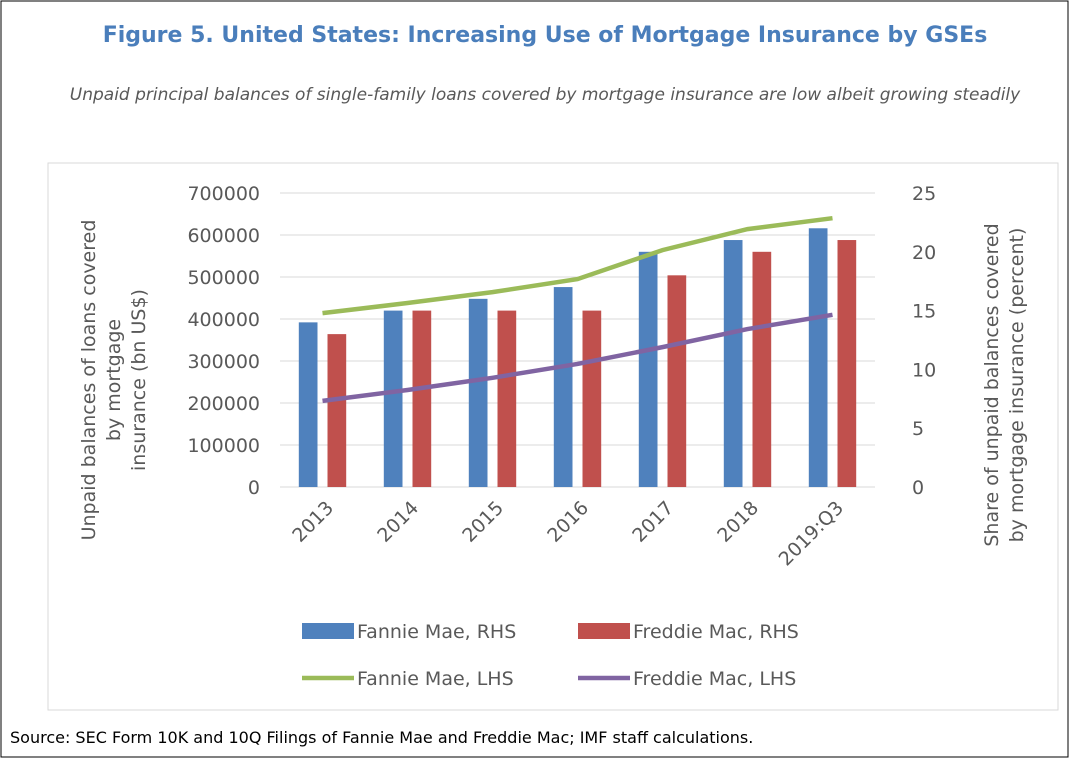  Describe the element at coordinates (223, 320) in the screenshot. I see `y-tick-label: 400000` at that location.